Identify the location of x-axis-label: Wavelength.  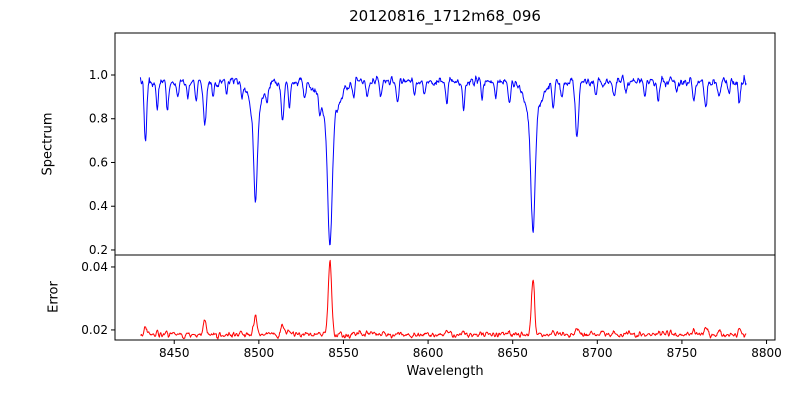
(445, 371).